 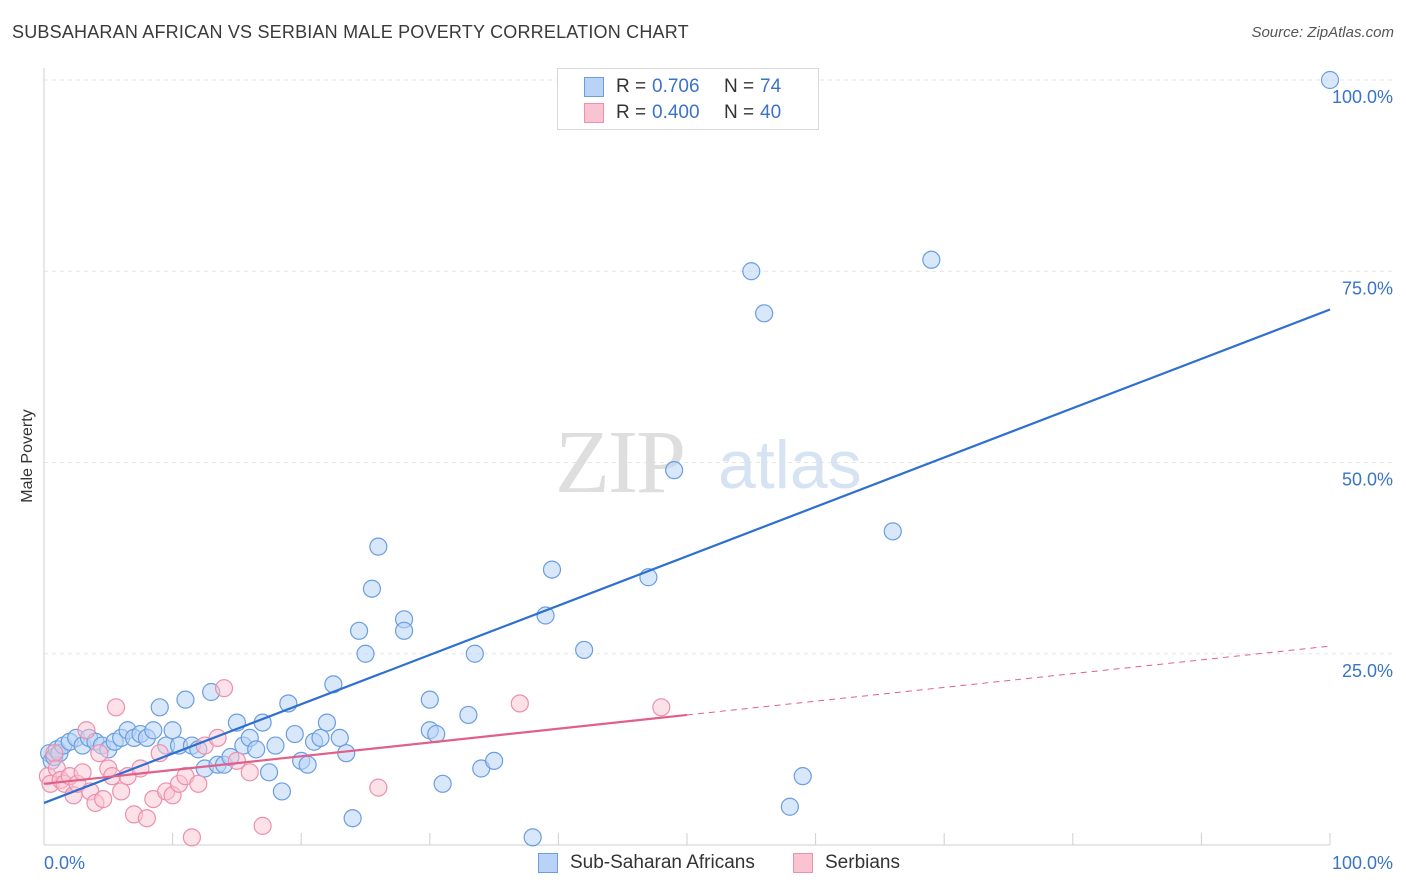 What do you see at coordinates (803, 863) in the screenshot?
I see `bottom-legend-swatch-pink` at bounding box center [803, 863].